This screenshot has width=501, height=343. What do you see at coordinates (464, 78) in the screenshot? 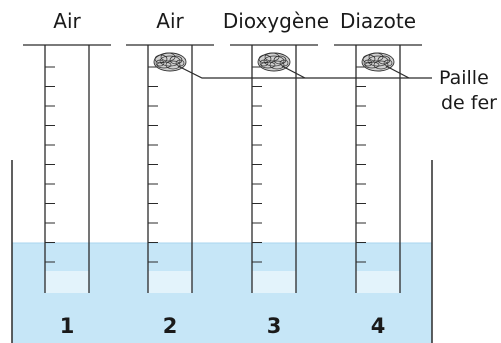
I see `annotation-line-1: Paille` at bounding box center [464, 78].